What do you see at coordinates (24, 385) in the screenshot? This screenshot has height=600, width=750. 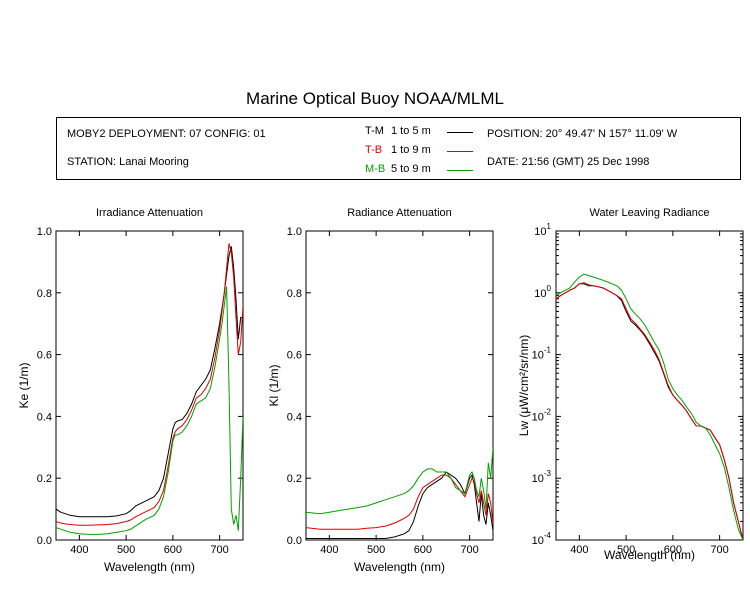 I see `y-axis-label: Ke (1/m)` at bounding box center [24, 385].